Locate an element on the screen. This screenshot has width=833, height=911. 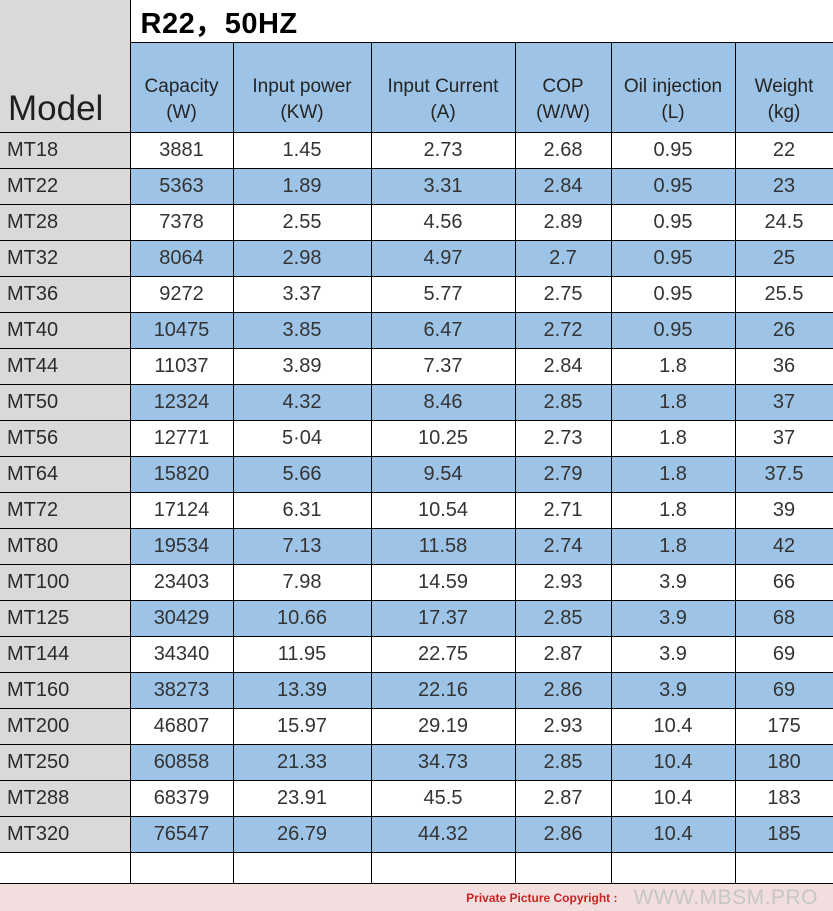
data-cell: 34.73 is located at coordinates (443, 762).